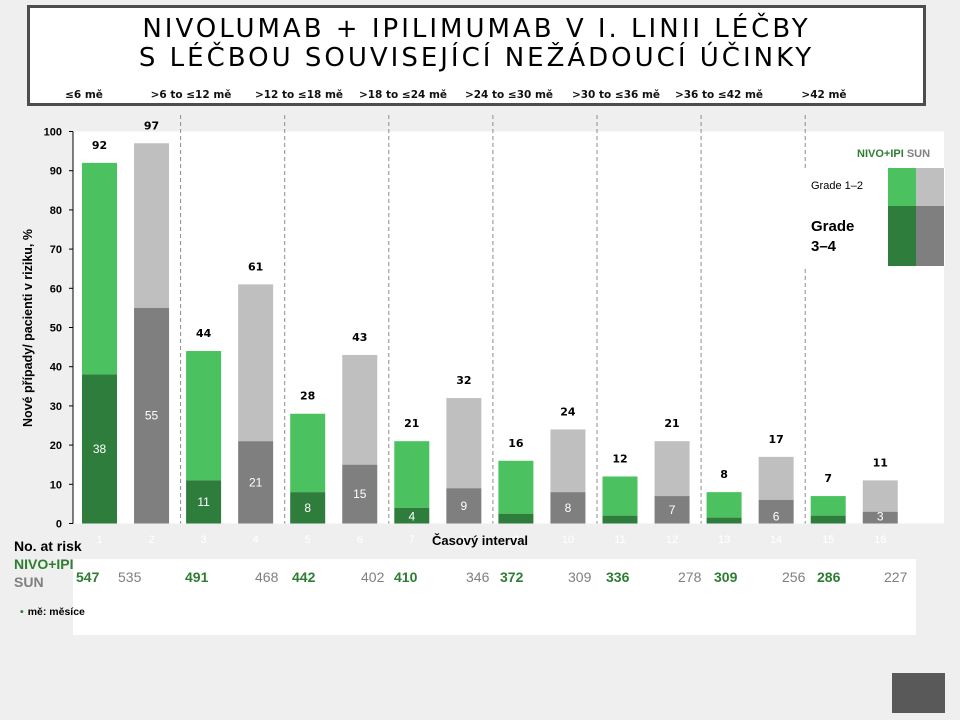 This screenshot has height=720, width=960. Describe the element at coordinates (880, 154) in the screenshot. I see `legend-nivo-label: NIVO+IPI` at that location.